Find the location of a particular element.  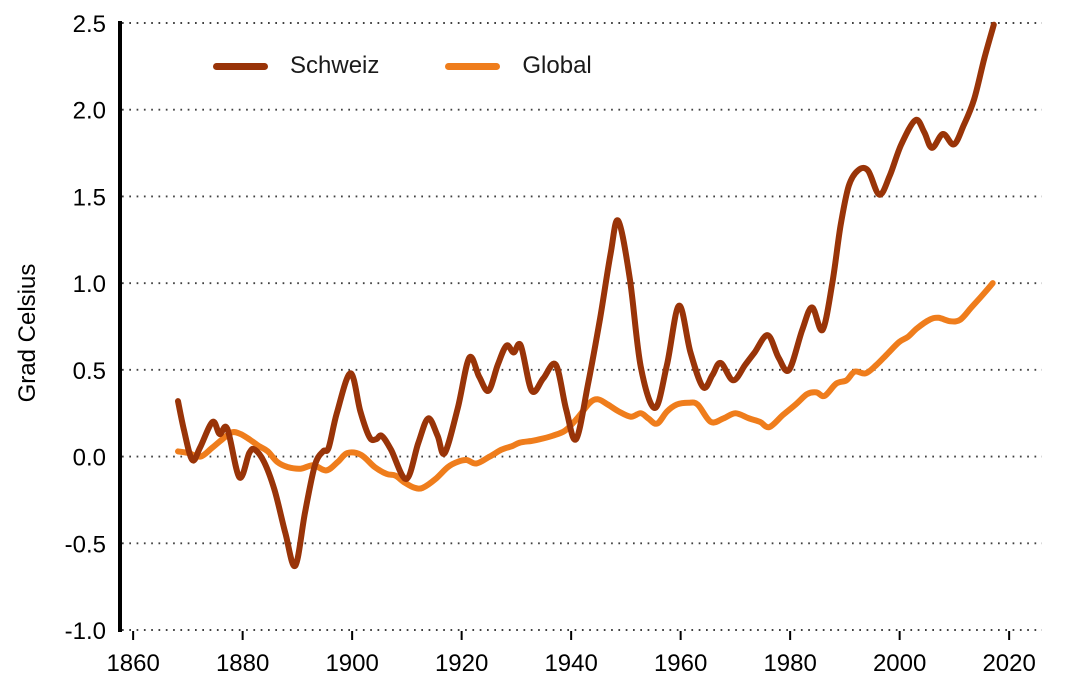

legend: Schweiz Global is located at coordinates (402, 66).